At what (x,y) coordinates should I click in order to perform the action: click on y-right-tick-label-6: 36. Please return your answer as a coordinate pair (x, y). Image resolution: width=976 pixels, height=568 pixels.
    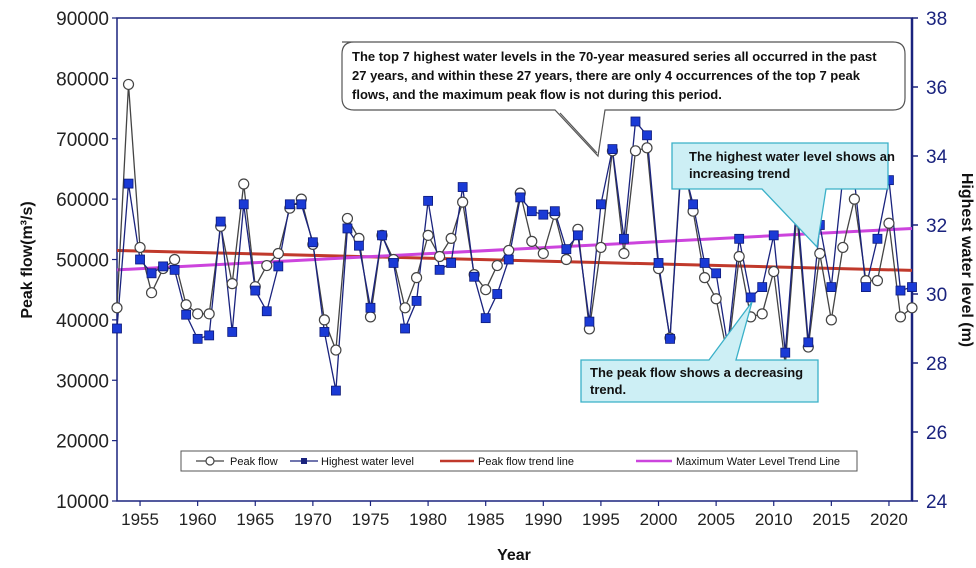
    Looking at the image, I should click on (936, 88).